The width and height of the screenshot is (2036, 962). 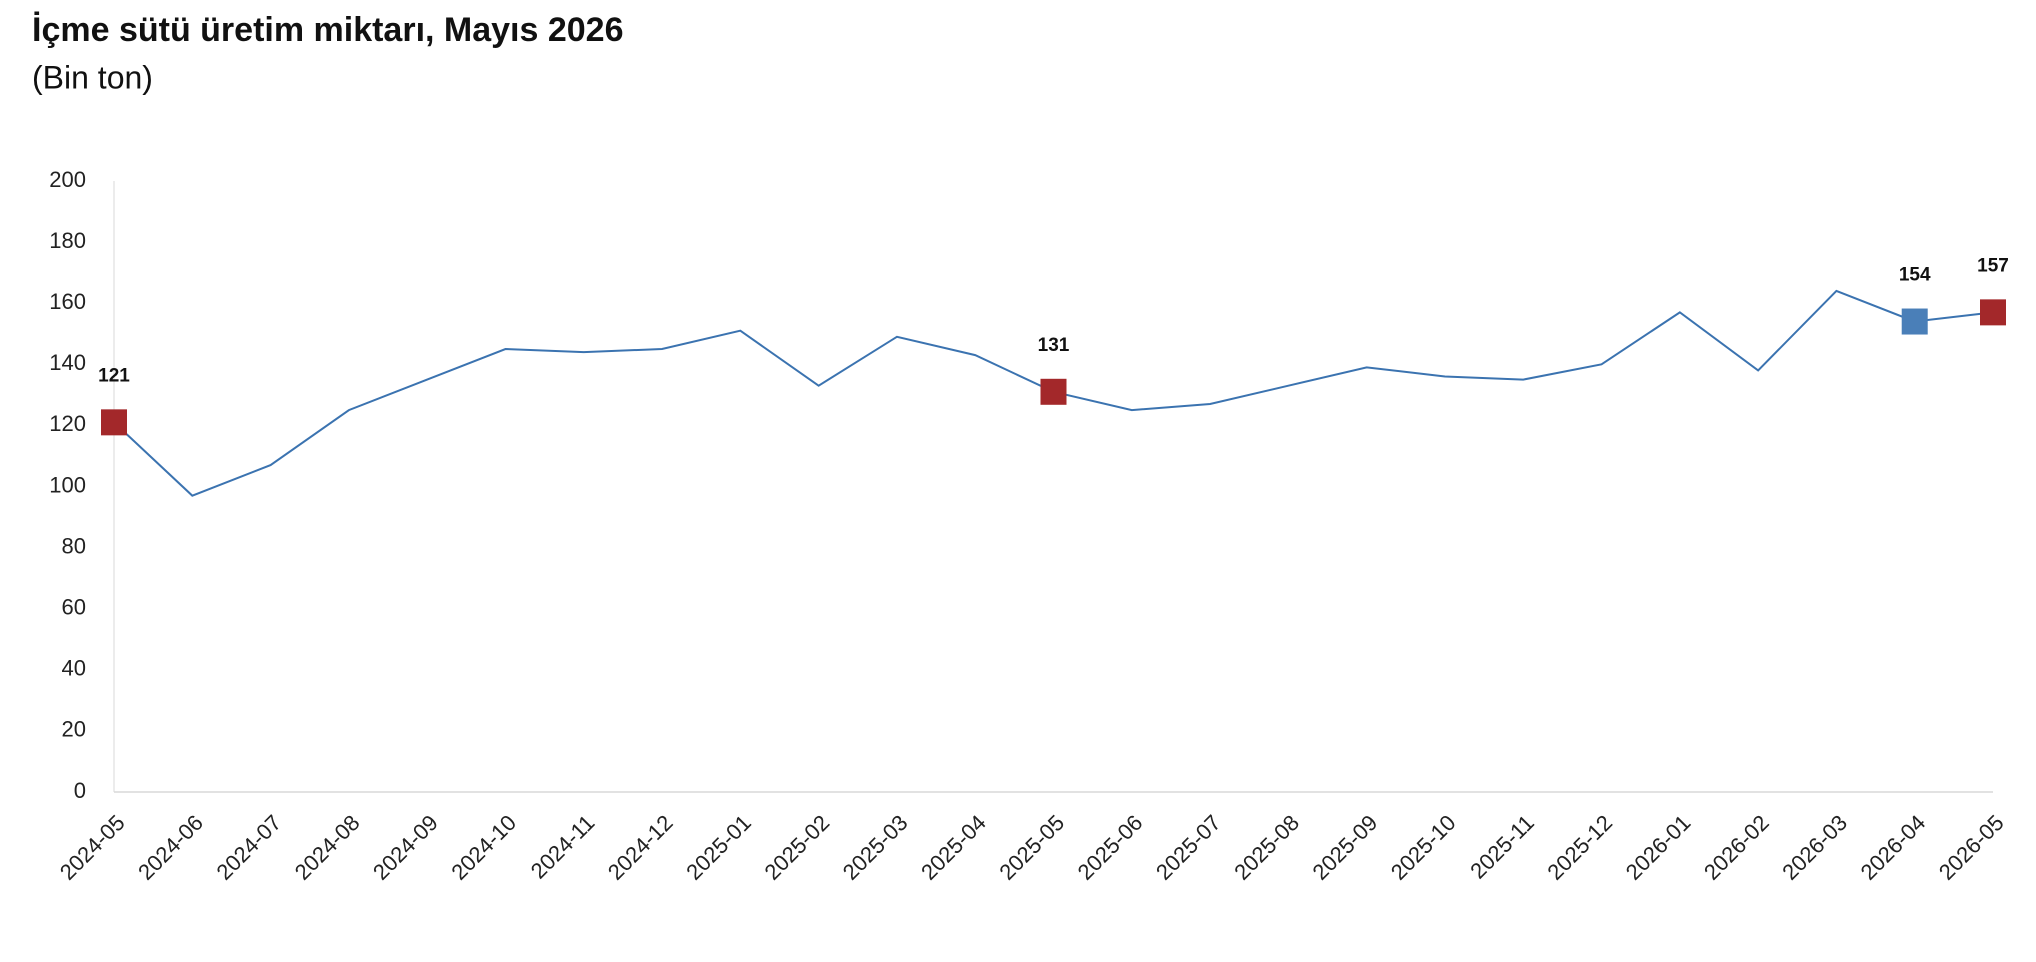 What do you see at coordinates (1031, 847) in the screenshot?
I see `x-tick-label: 2025-05` at bounding box center [1031, 847].